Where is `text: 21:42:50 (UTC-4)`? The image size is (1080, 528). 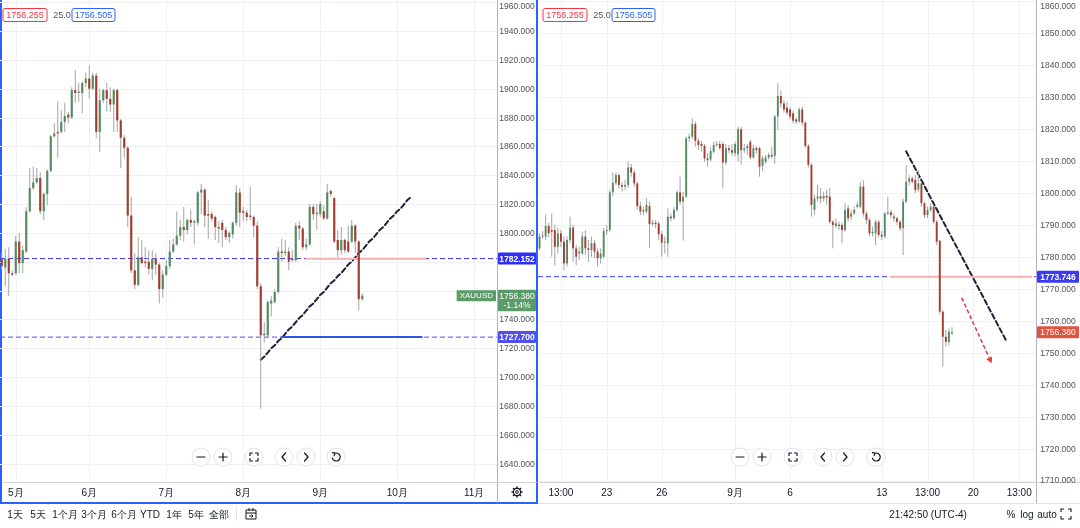
text: 21:42:50 (UTC-4) is located at coordinates (928, 514).